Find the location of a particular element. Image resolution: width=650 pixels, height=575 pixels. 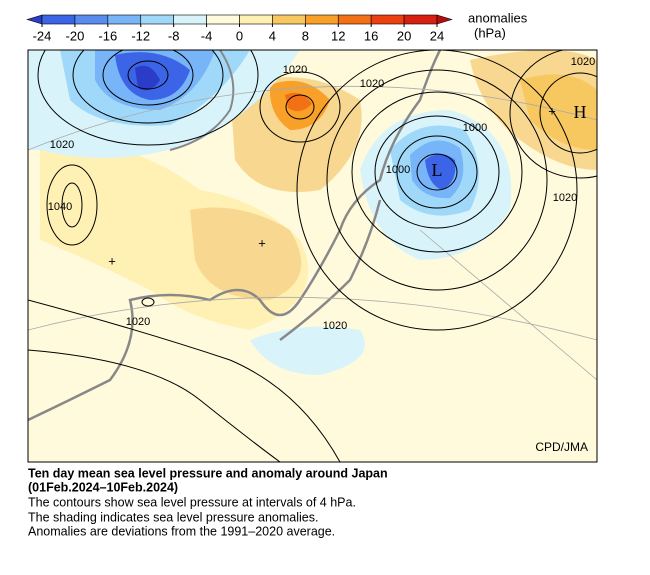

colorbar-tick-label: 8 is located at coordinates (305, 35).